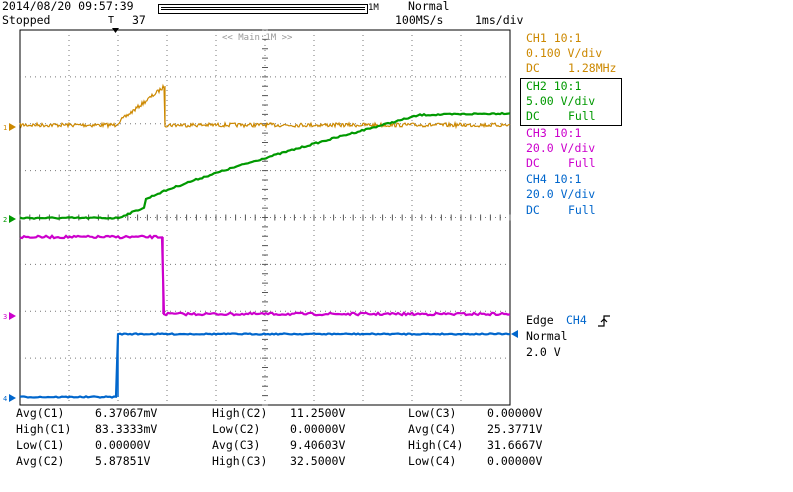  Describe the element at coordinates (26, 20) in the screenshot. I see `acquisition-state: Stopped` at that location.